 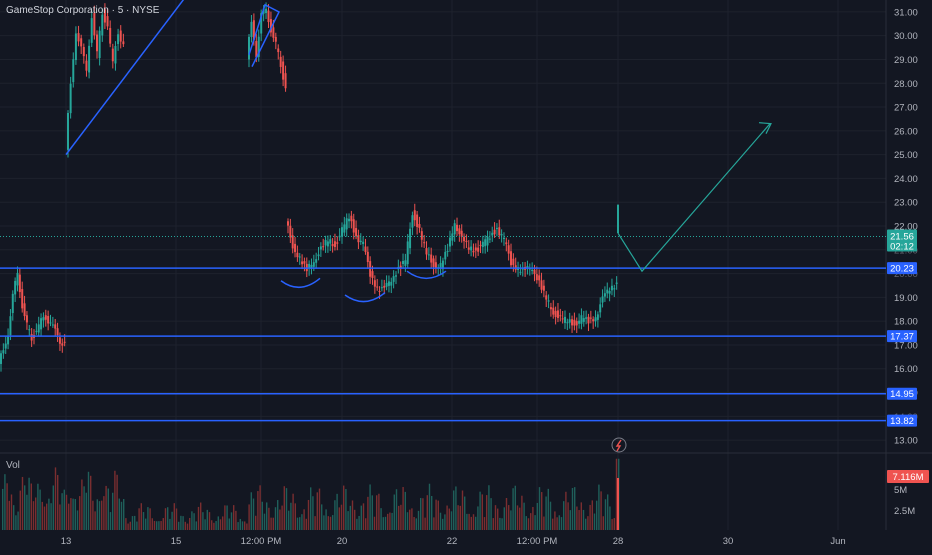 I want to click on y-tick-label: 25.00, so click(x=906, y=155).